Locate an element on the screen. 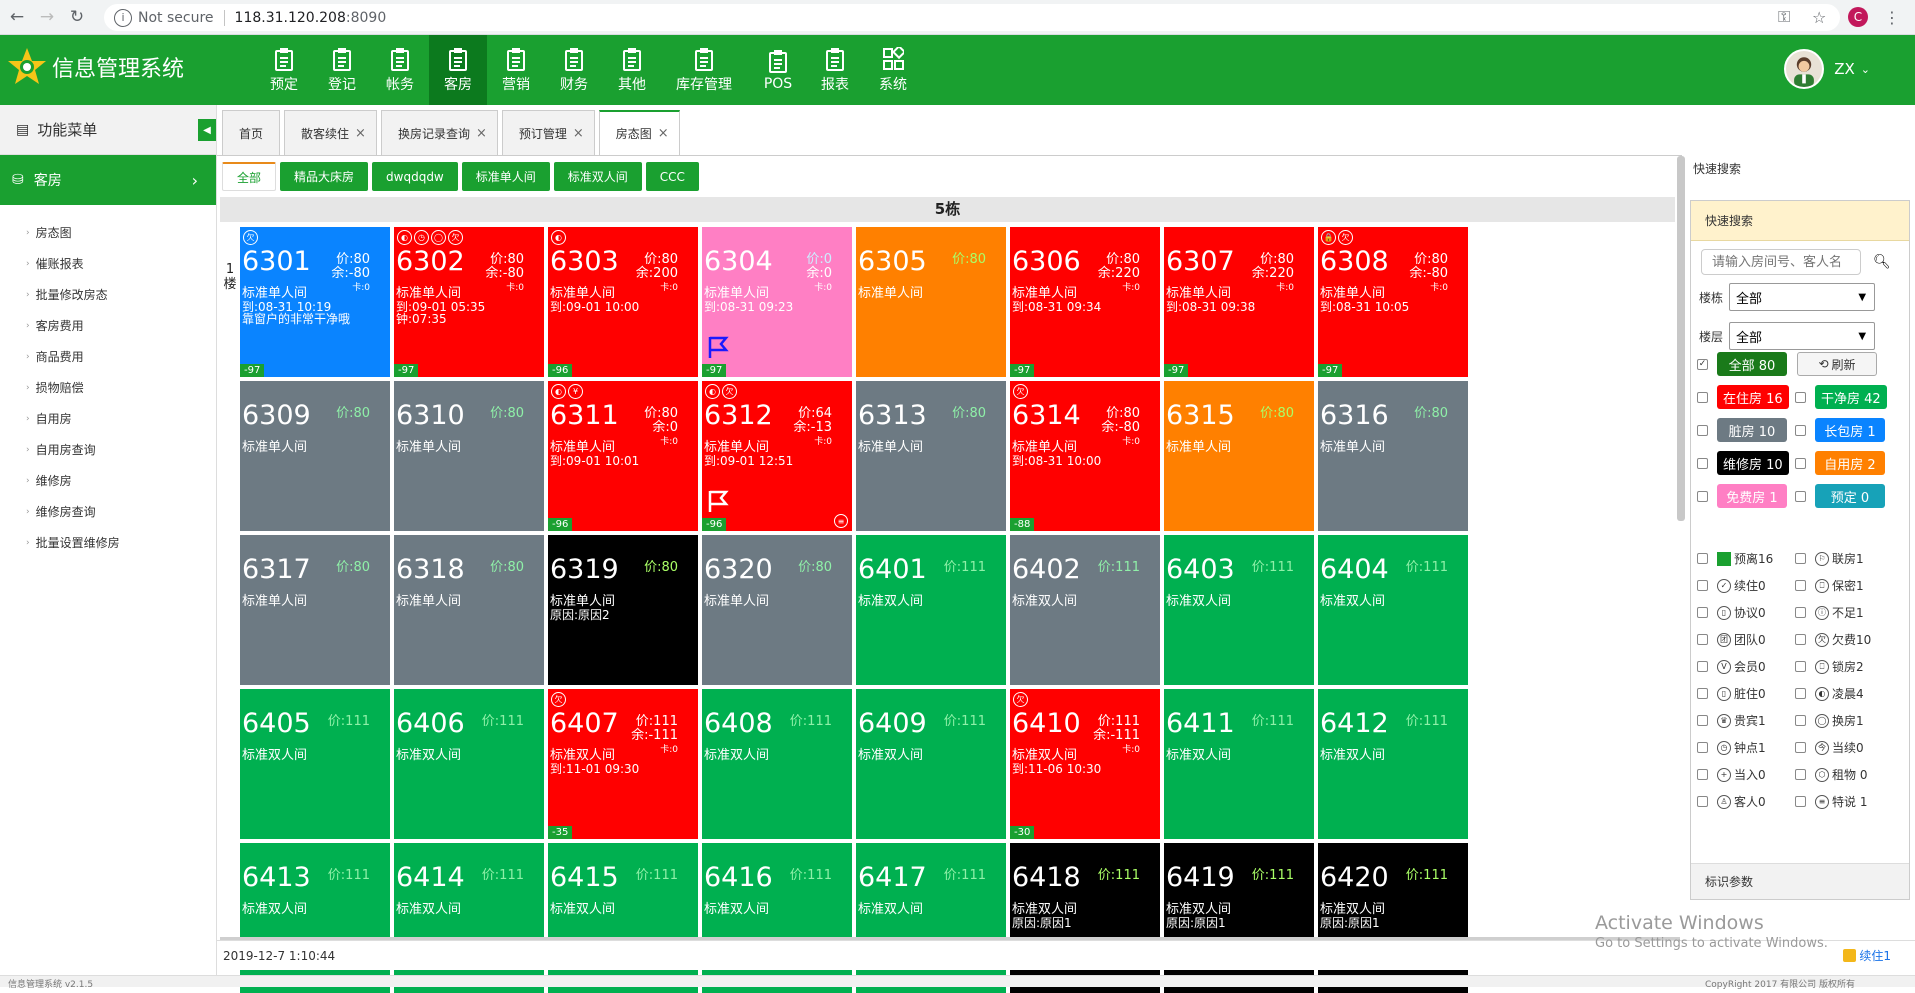 The width and height of the screenshot is (1915, 993). status-filter-button: 免费房 1 is located at coordinates (1752, 496).